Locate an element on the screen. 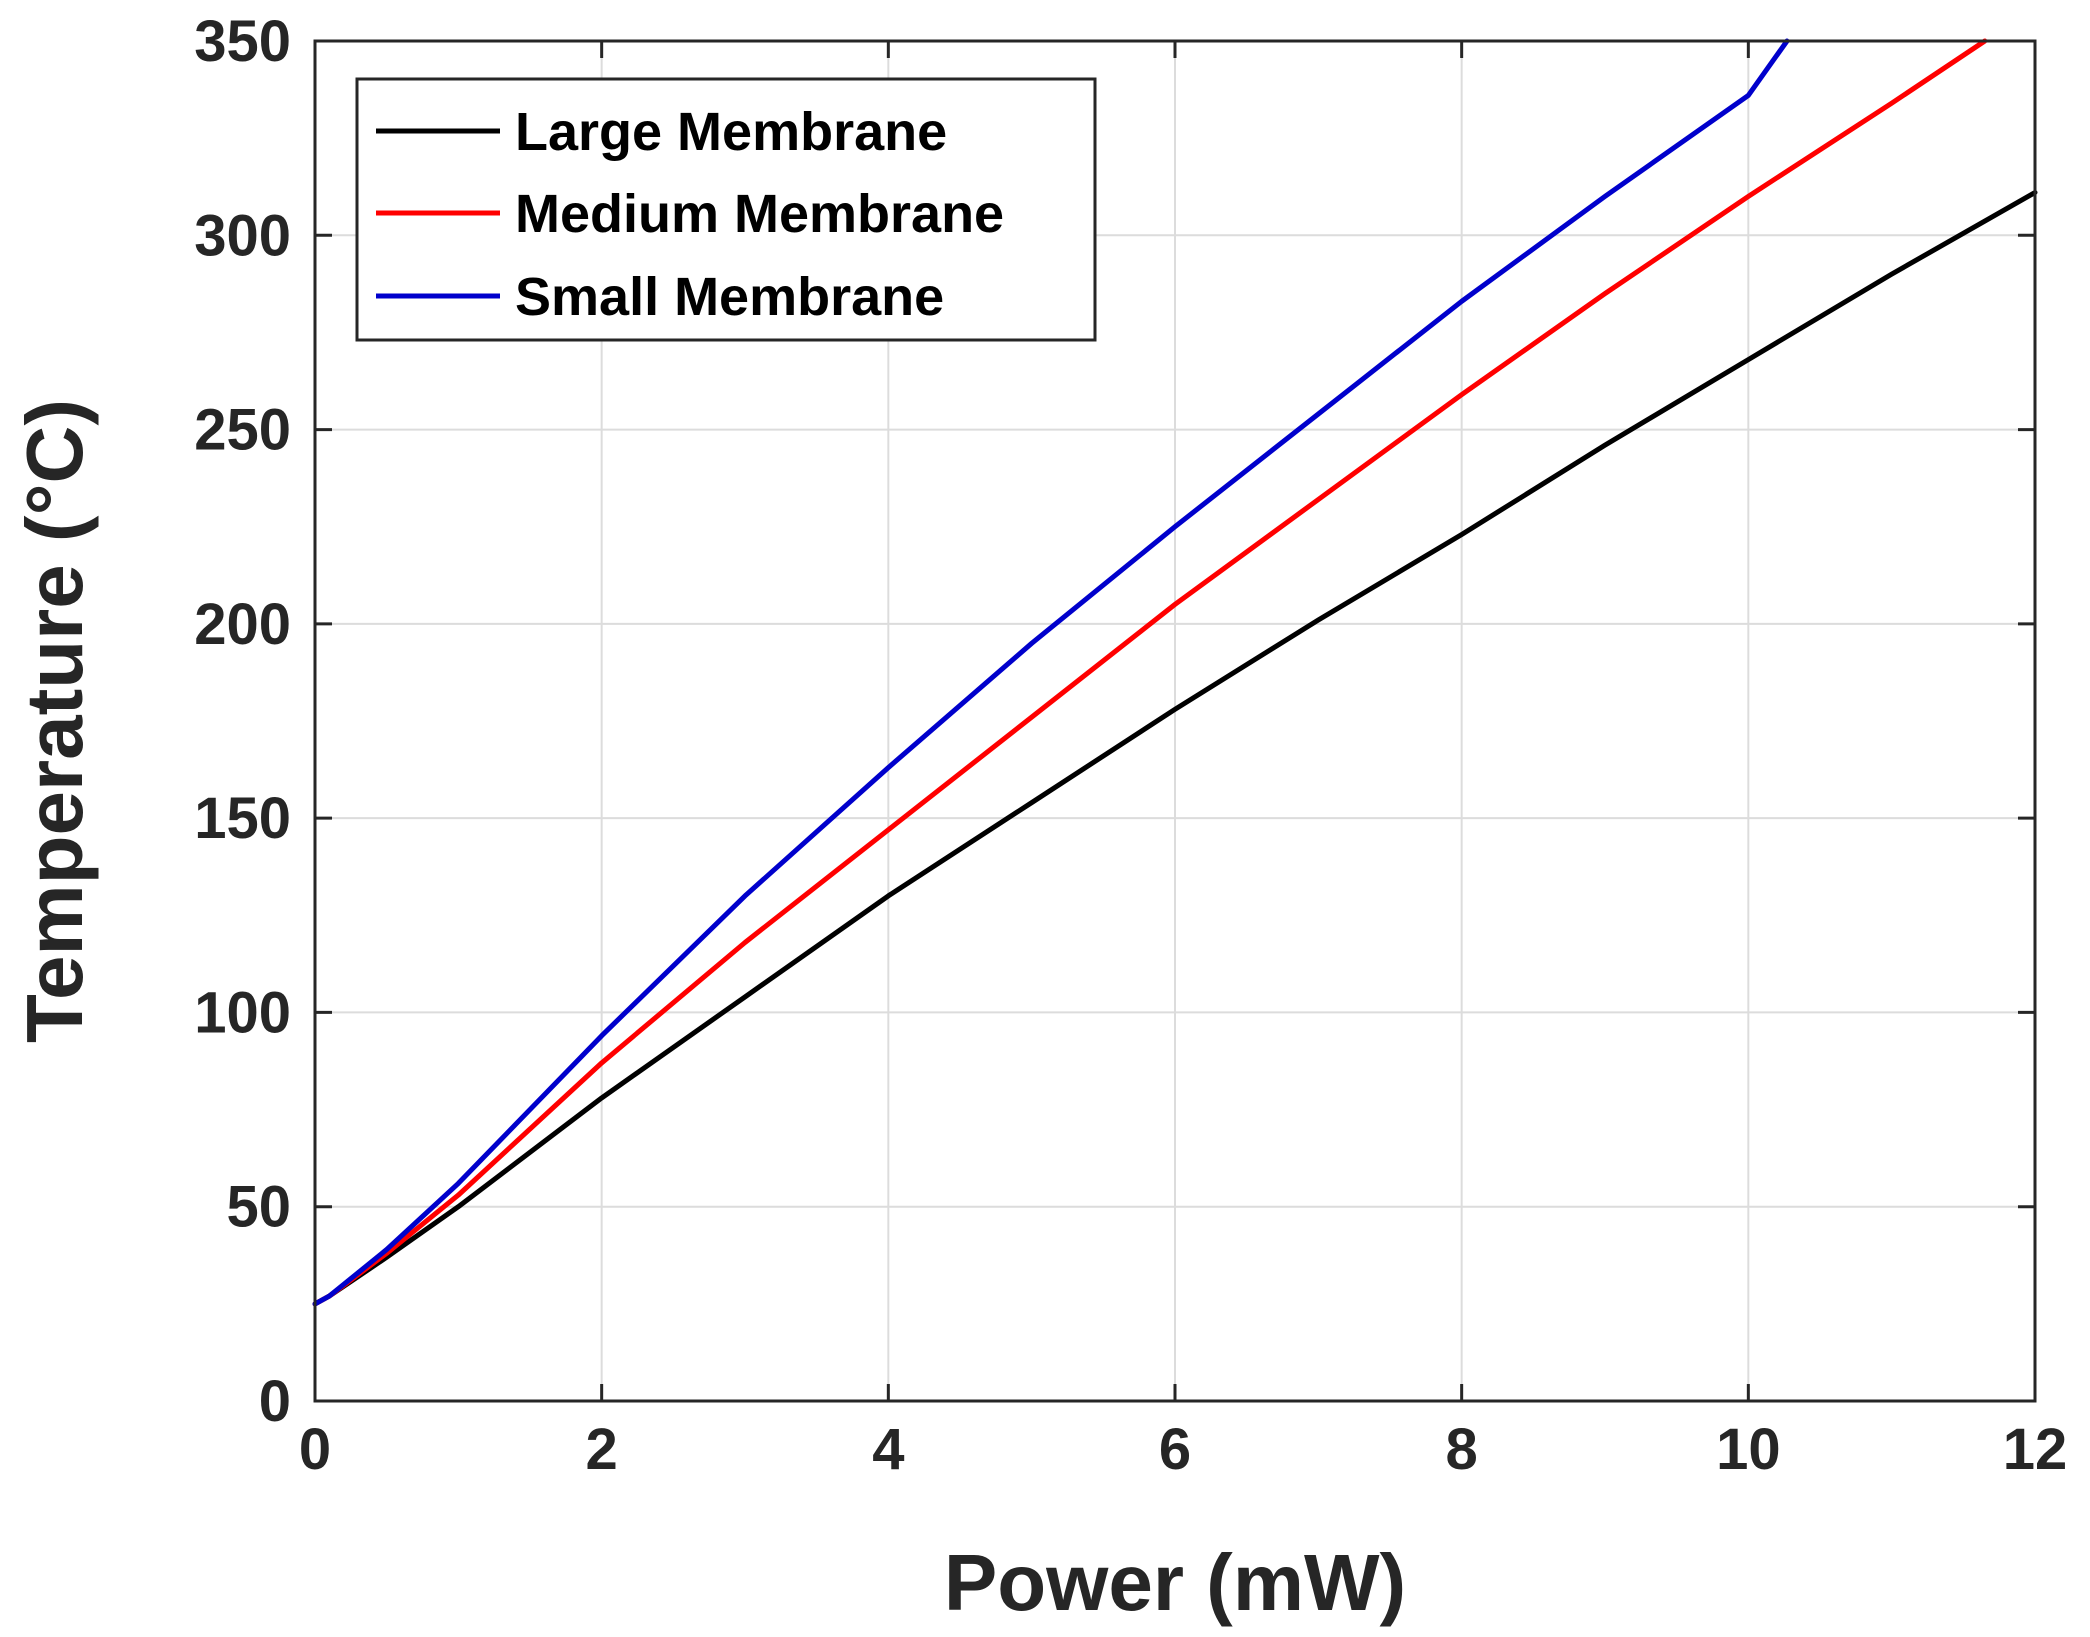  y-tick-label: 150 is located at coordinates (242, 818).